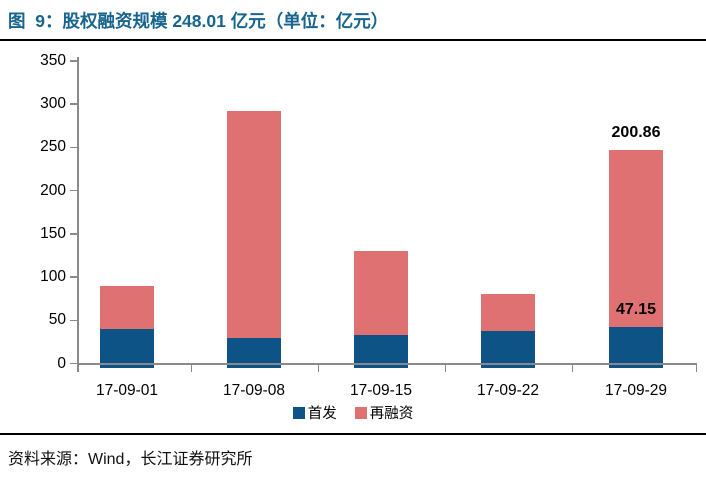  I want to click on legend-label: 再融资, so click(391, 414).